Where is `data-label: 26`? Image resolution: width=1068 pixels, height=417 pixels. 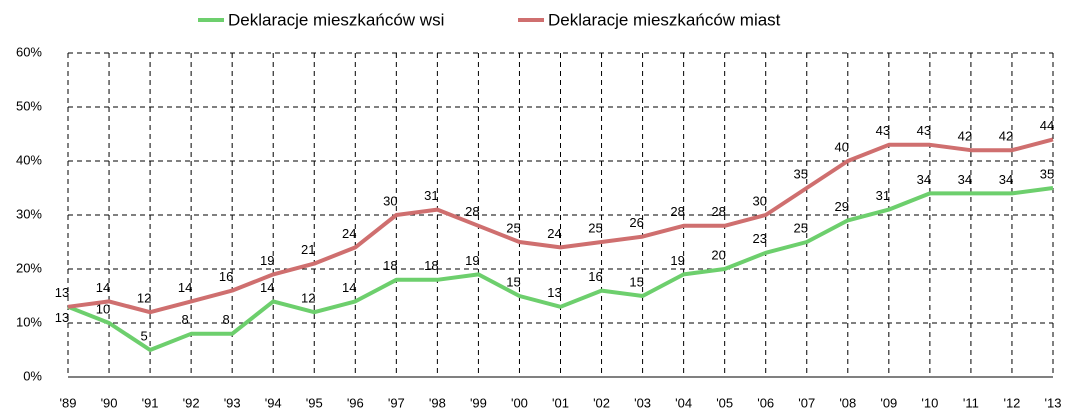 data-label: 26 is located at coordinates (636, 222).